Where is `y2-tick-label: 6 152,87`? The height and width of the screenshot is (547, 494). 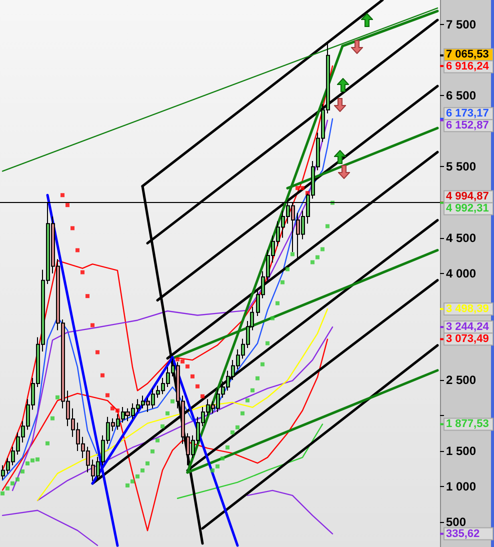
y2-tick-label: 6 152,87 is located at coordinates (467, 126).